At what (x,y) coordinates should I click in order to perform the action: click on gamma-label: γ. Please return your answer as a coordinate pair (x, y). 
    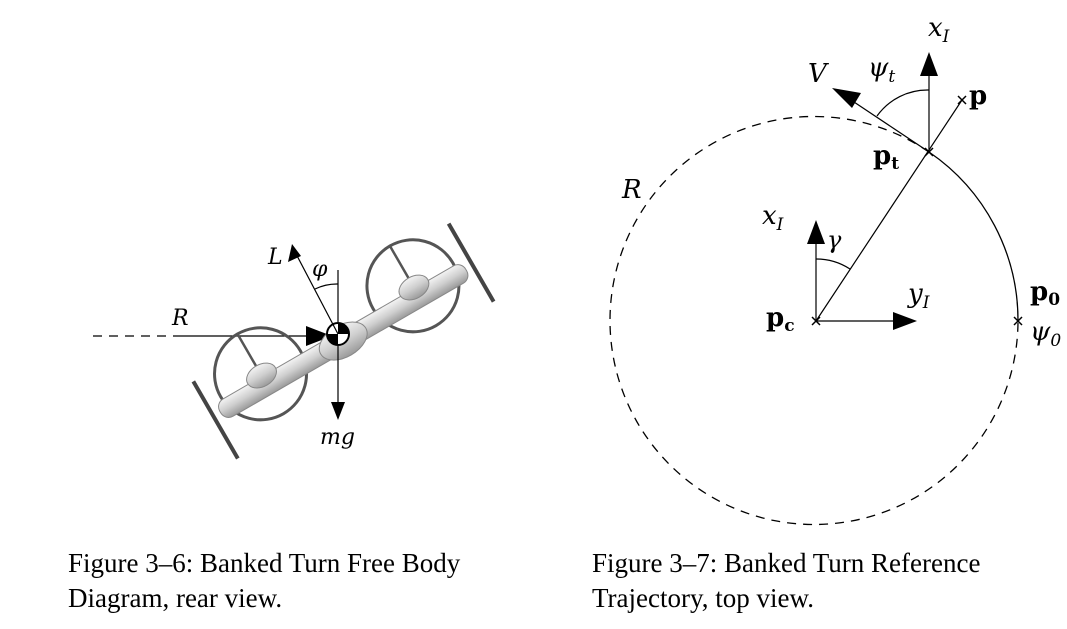
    Looking at the image, I should click on (834, 240).